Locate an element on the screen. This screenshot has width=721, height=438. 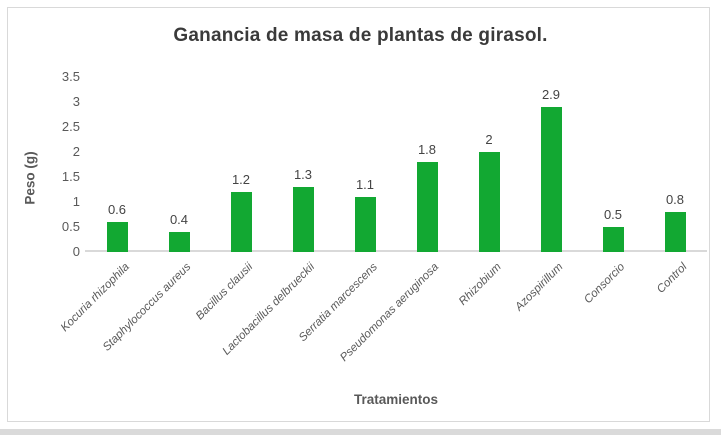
category-label: Azospirillum is located at coordinates (539, 287).